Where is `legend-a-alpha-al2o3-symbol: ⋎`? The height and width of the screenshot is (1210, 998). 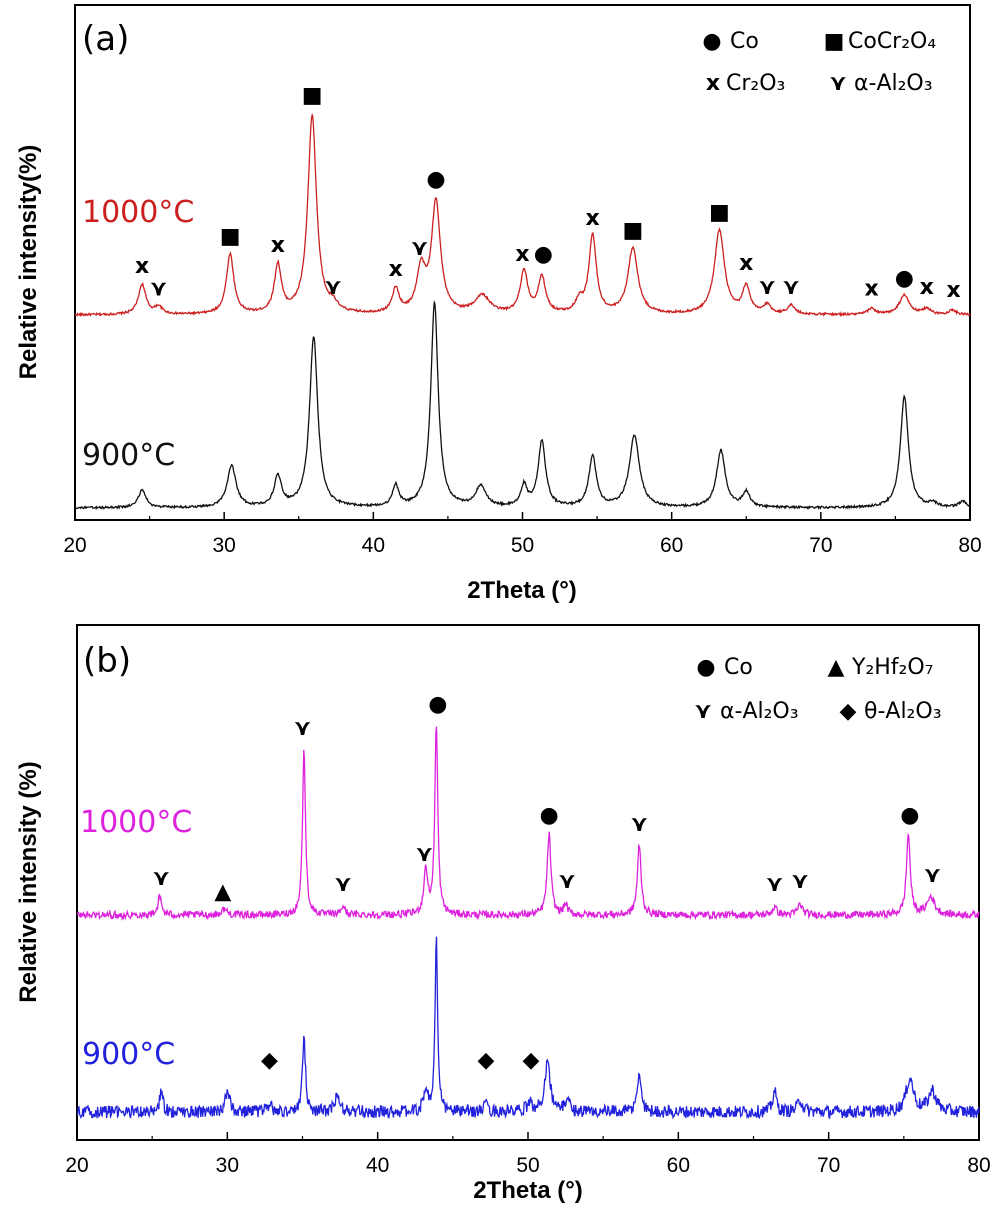 legend-a-alpha-al2o3-symbol: ⋎ is located at coordinates (838, 83).